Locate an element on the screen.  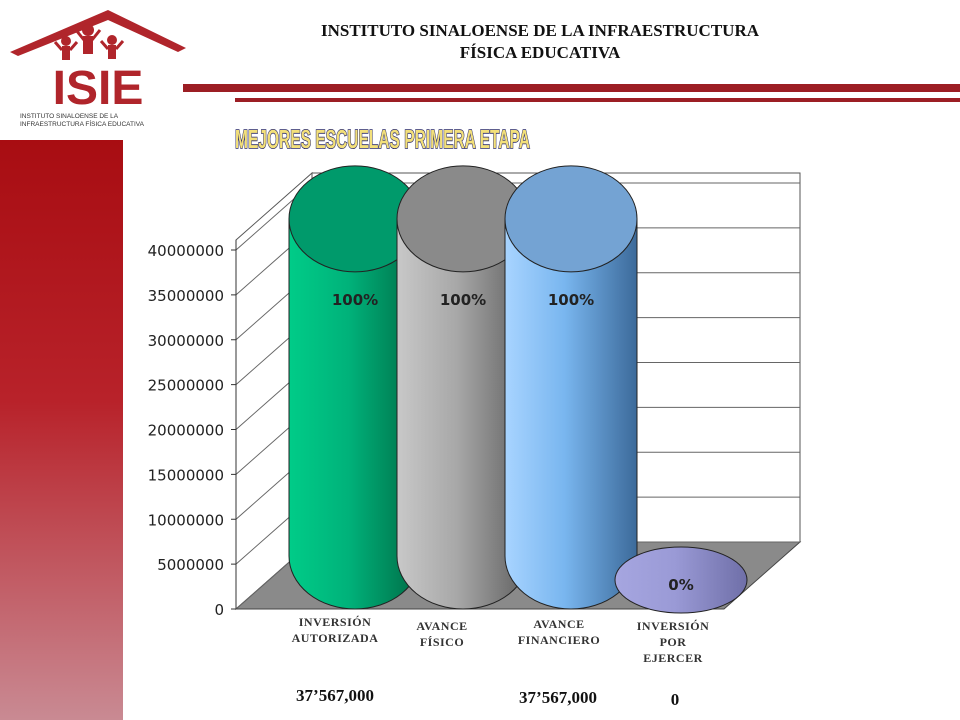
header-rule-thick is located at coordinates (571, 88).